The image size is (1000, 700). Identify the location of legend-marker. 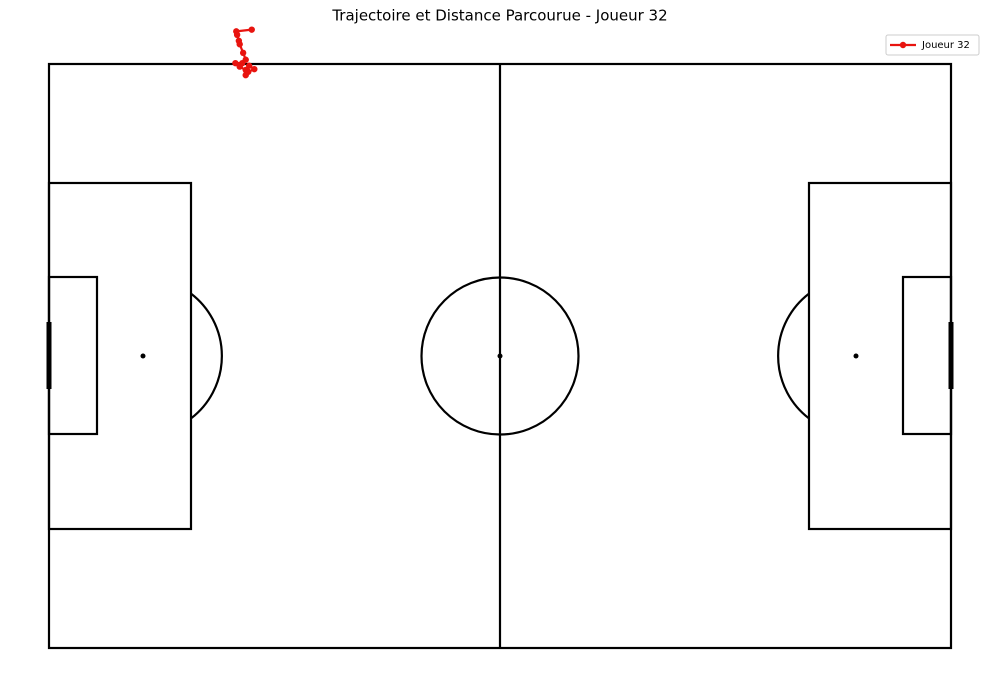
(903, 45).